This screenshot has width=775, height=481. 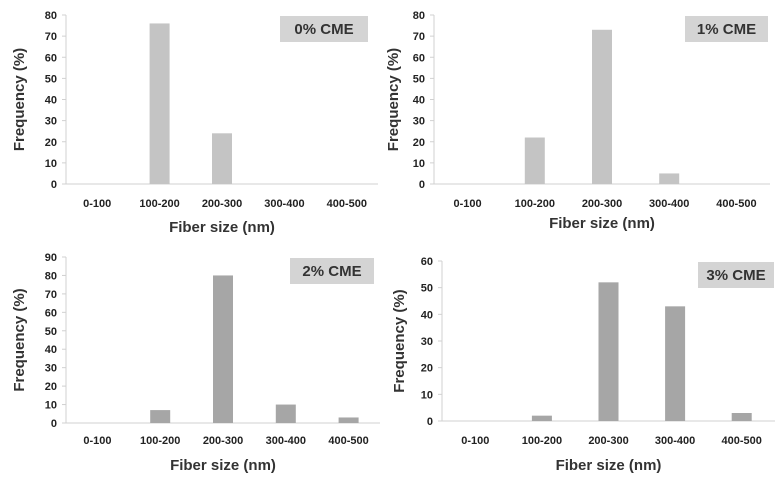 I want to click on panel-4-x-axis-label: Fiber size (nm), so click(x=609, y=465).